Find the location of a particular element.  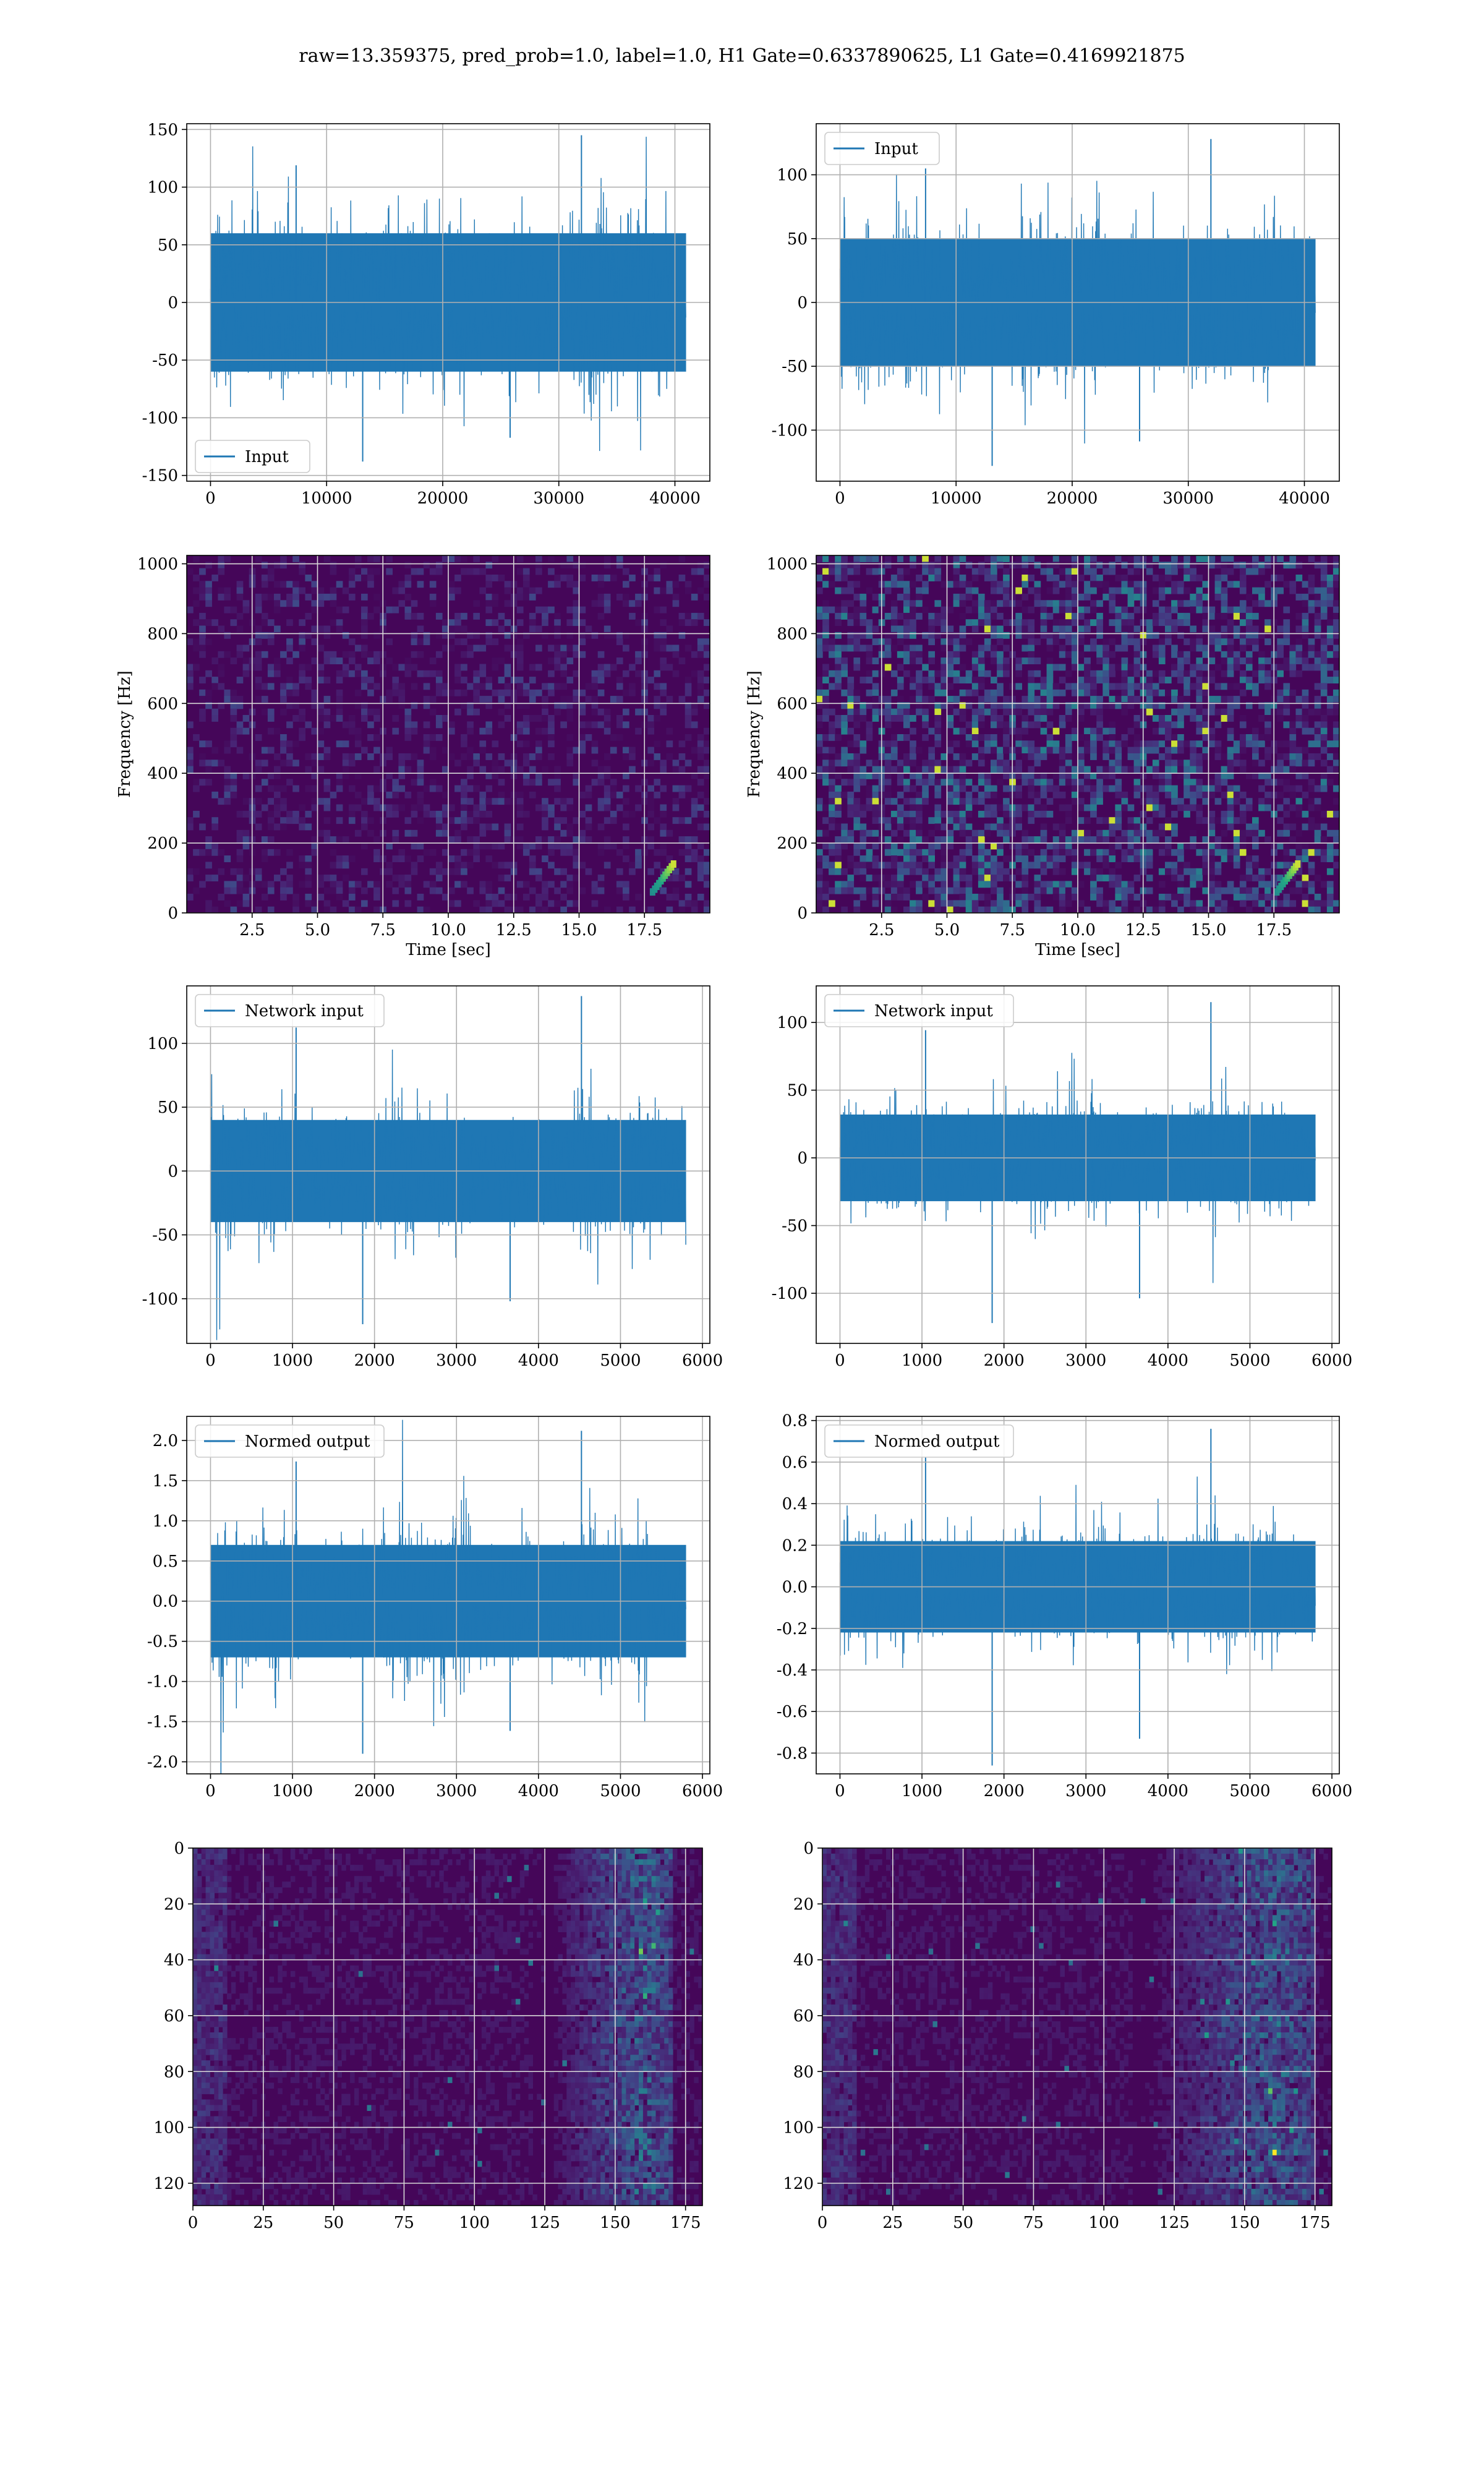

x-tick-label: 1000 is located at coordinates (292, 1791).